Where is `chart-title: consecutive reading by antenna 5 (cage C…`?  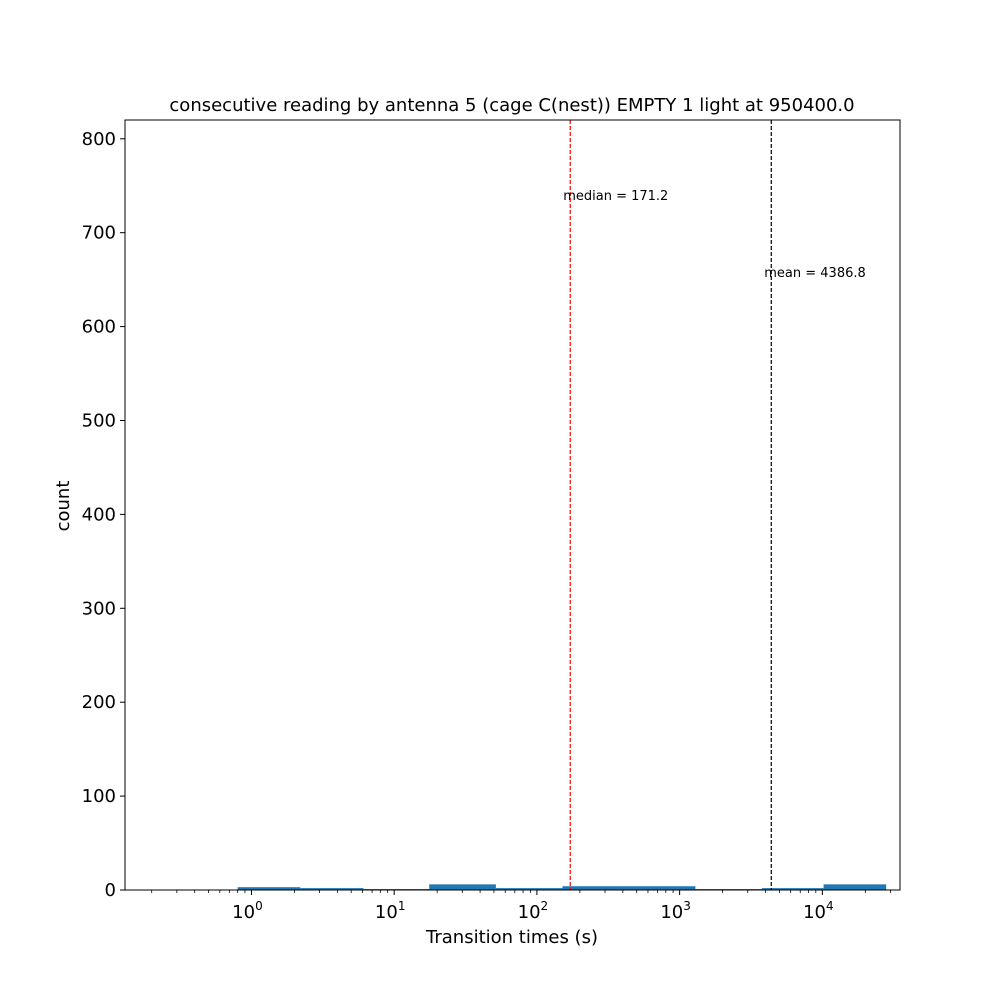 chart-title: consecutive reading by antenna 5 (cage C… is located at coordinates (511, 105).